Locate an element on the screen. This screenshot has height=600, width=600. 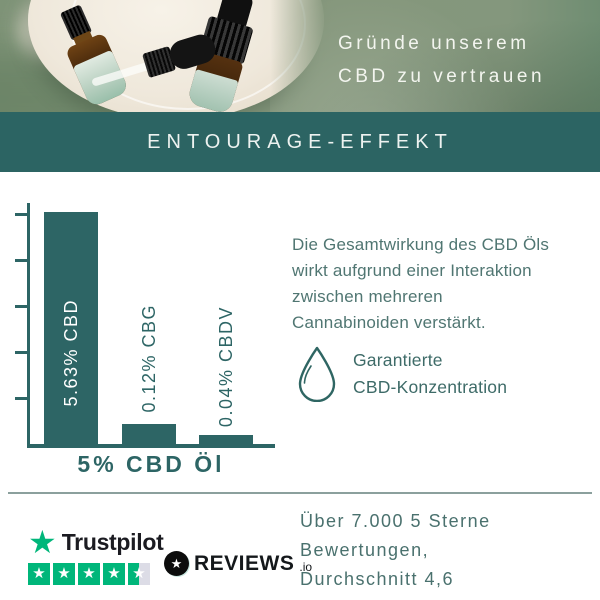
trustpilot-rating: ★ ★ ★ ★ ★ is located at coordinates (89, 574).